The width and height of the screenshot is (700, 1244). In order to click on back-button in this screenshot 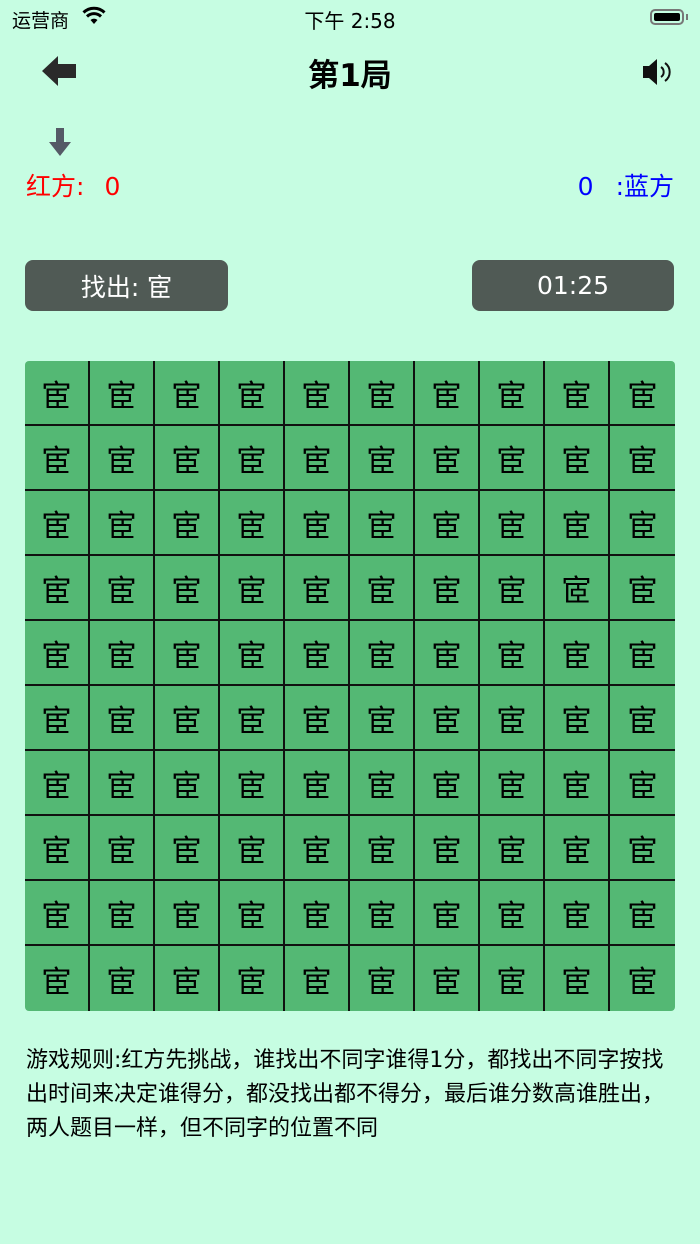, I will do `click(59, 73)`.